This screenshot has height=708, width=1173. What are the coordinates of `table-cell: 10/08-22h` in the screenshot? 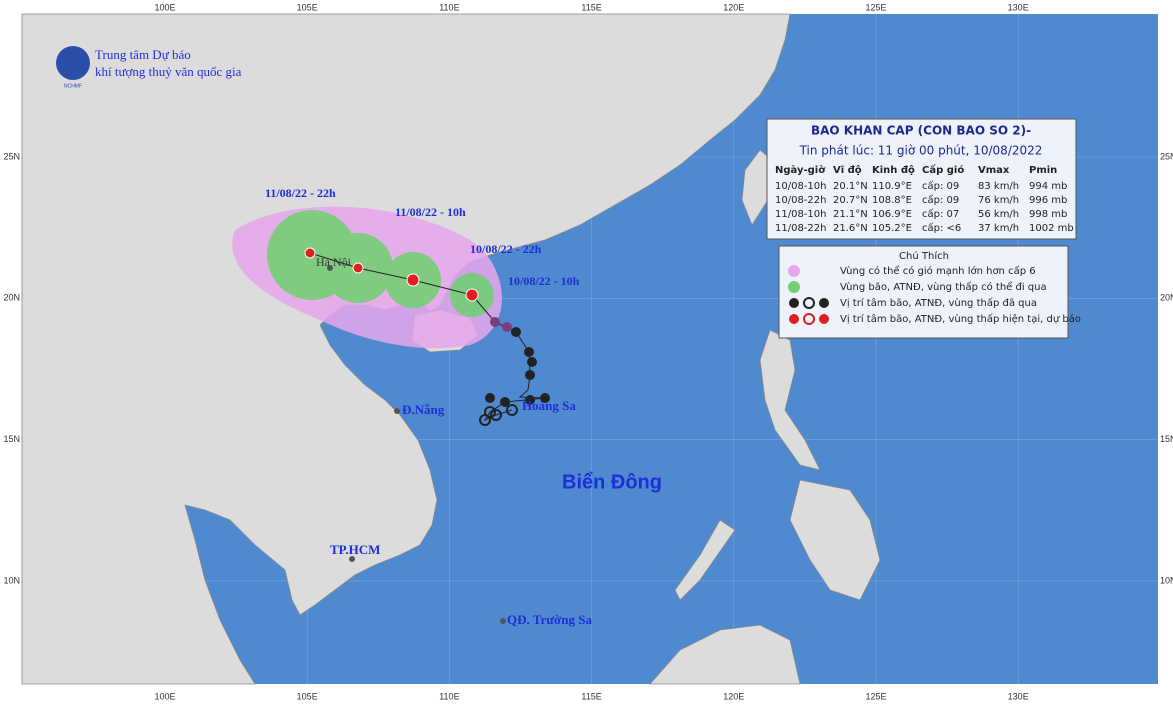 It's located at (801, 200).